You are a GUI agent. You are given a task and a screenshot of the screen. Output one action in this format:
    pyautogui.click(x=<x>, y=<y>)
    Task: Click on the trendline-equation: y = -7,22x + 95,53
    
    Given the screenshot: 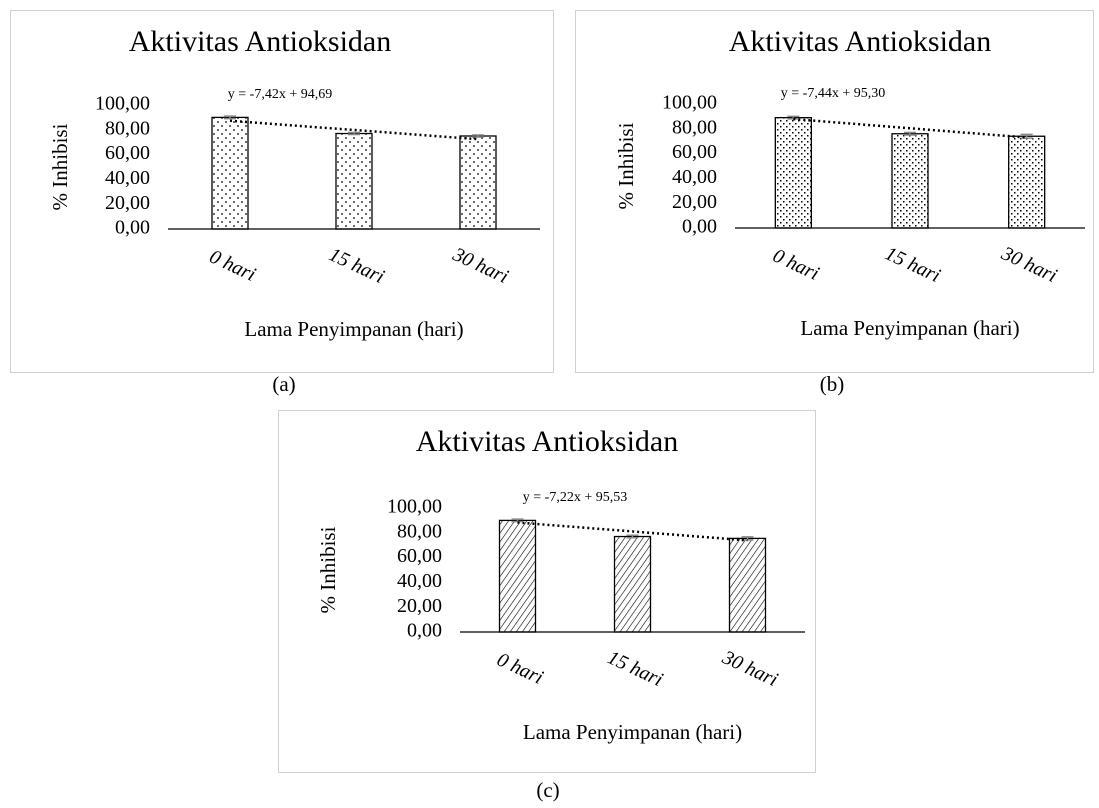 What is the action you would take?
    pyautogui.click(x=575, y=497)
    